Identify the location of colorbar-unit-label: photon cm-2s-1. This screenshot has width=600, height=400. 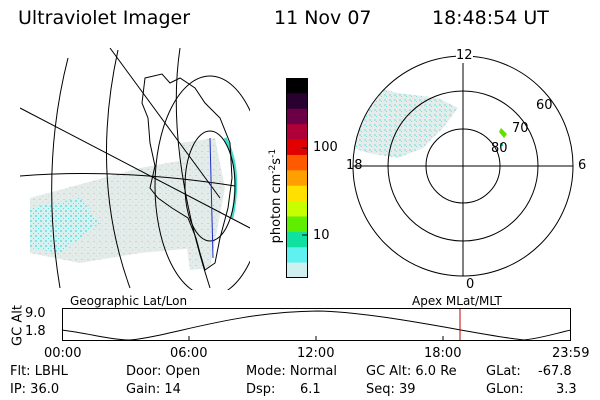
(276, 196).